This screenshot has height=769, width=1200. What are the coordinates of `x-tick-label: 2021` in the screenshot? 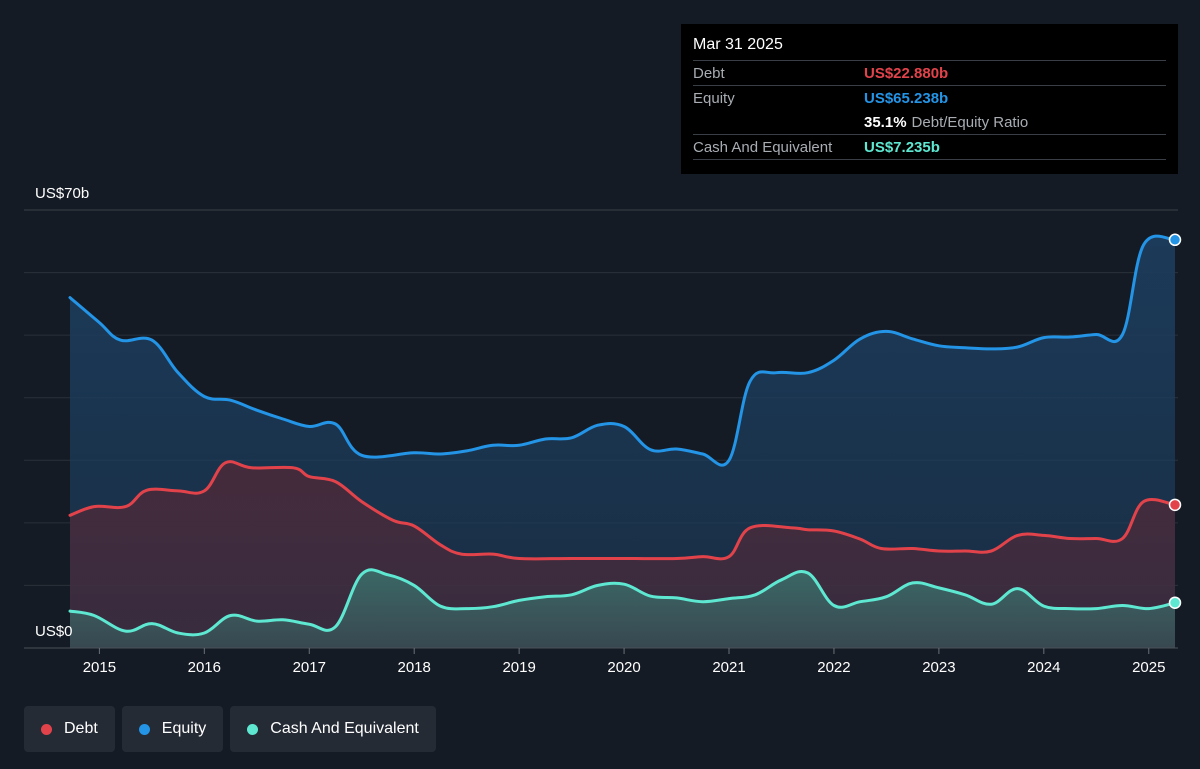 It's located at (728, 667).